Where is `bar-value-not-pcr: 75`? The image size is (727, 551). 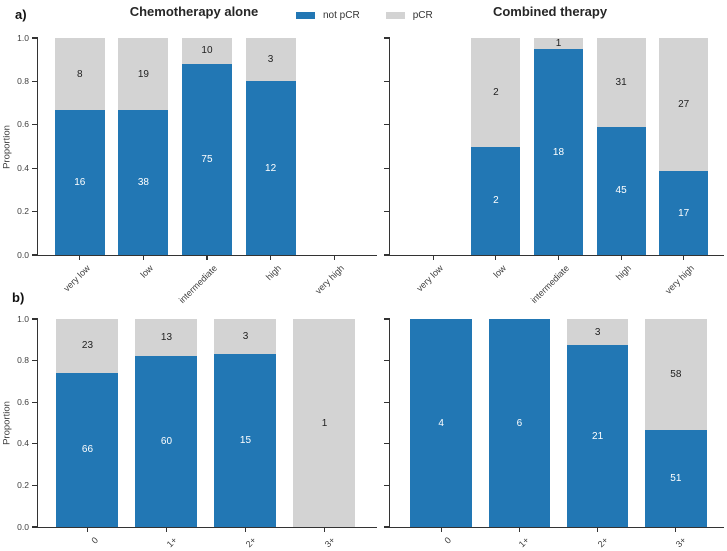
bar-value-not-pcr: 75 is located at coordinates (207, 159).